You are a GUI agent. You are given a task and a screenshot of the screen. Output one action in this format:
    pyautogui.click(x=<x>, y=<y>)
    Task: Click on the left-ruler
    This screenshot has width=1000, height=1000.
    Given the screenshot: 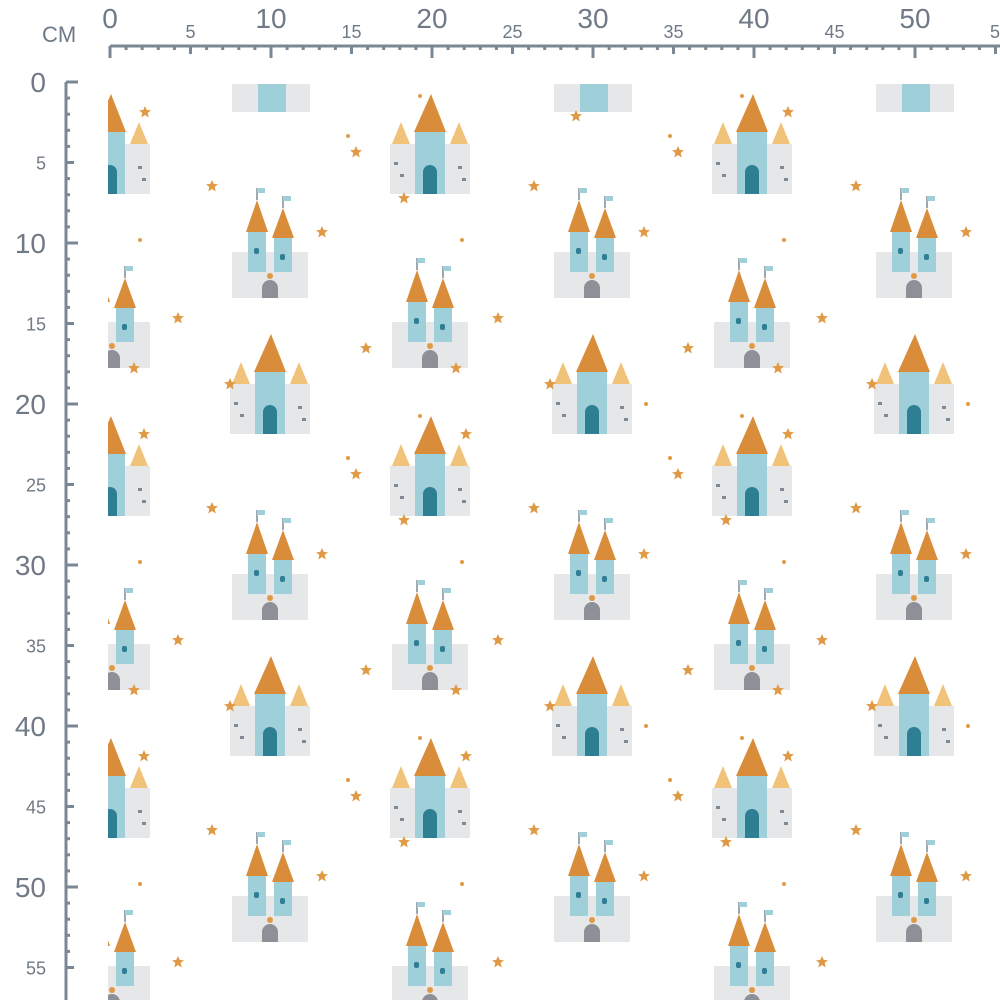 What is the action you would take?
    pyautogui.click(x=71, y=540)
    